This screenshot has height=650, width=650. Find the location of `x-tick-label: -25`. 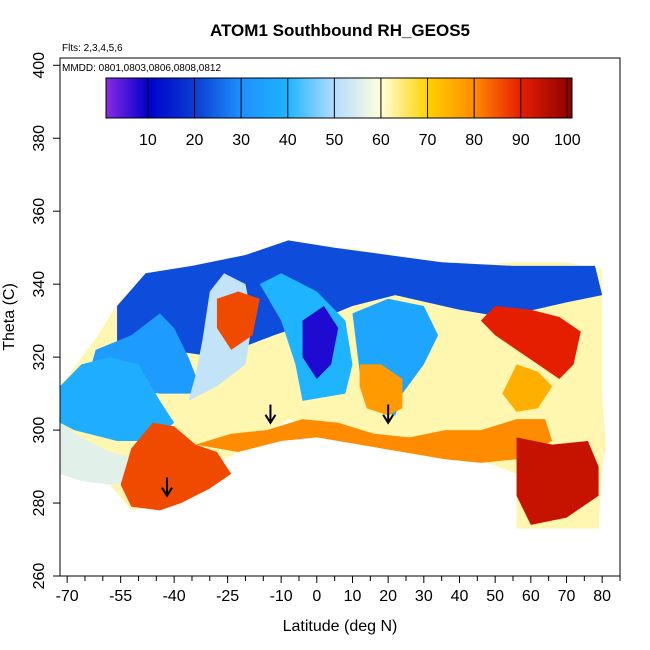

x-tick-label: -25 is located at coordinates (227, 596).